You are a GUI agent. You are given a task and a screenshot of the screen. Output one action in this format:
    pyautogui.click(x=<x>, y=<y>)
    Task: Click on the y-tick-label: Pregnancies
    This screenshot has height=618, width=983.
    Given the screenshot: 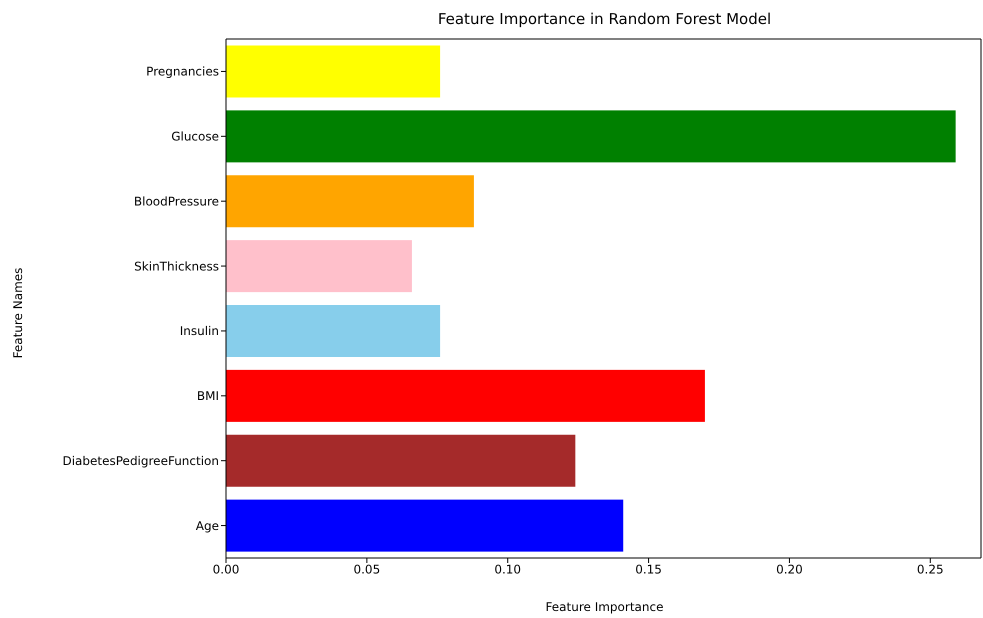 What is the action you would take?
    pyautogui.click(x=182, y=71)
    